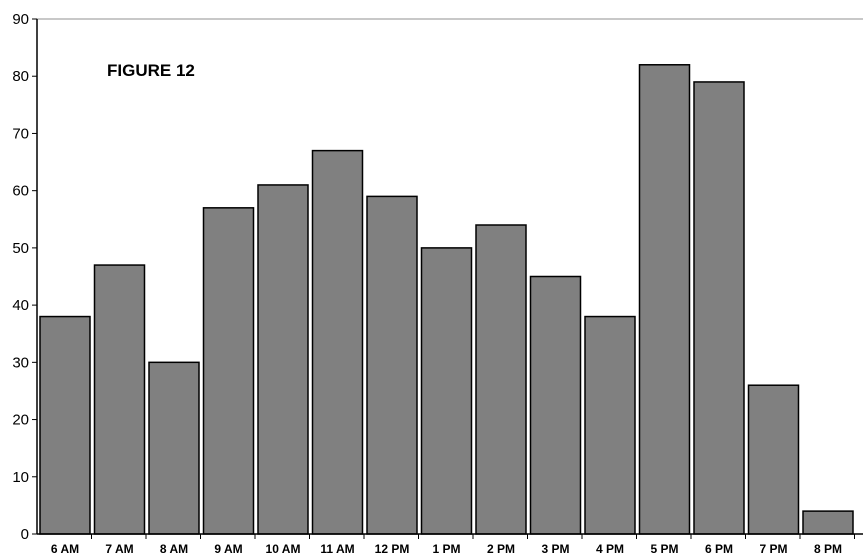 The image size is (863, 559). What do you see at coordinates (556, 406) in the screenshot?
I see `bar-3-pm` at bounding box center [556, 406].